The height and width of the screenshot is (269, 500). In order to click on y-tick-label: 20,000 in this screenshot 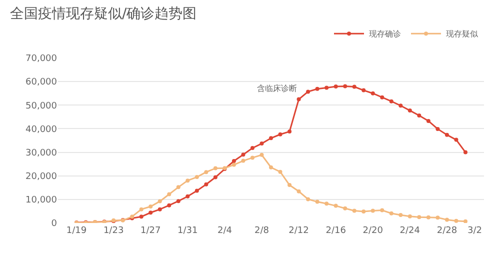, I will do `click(42, 177)`.